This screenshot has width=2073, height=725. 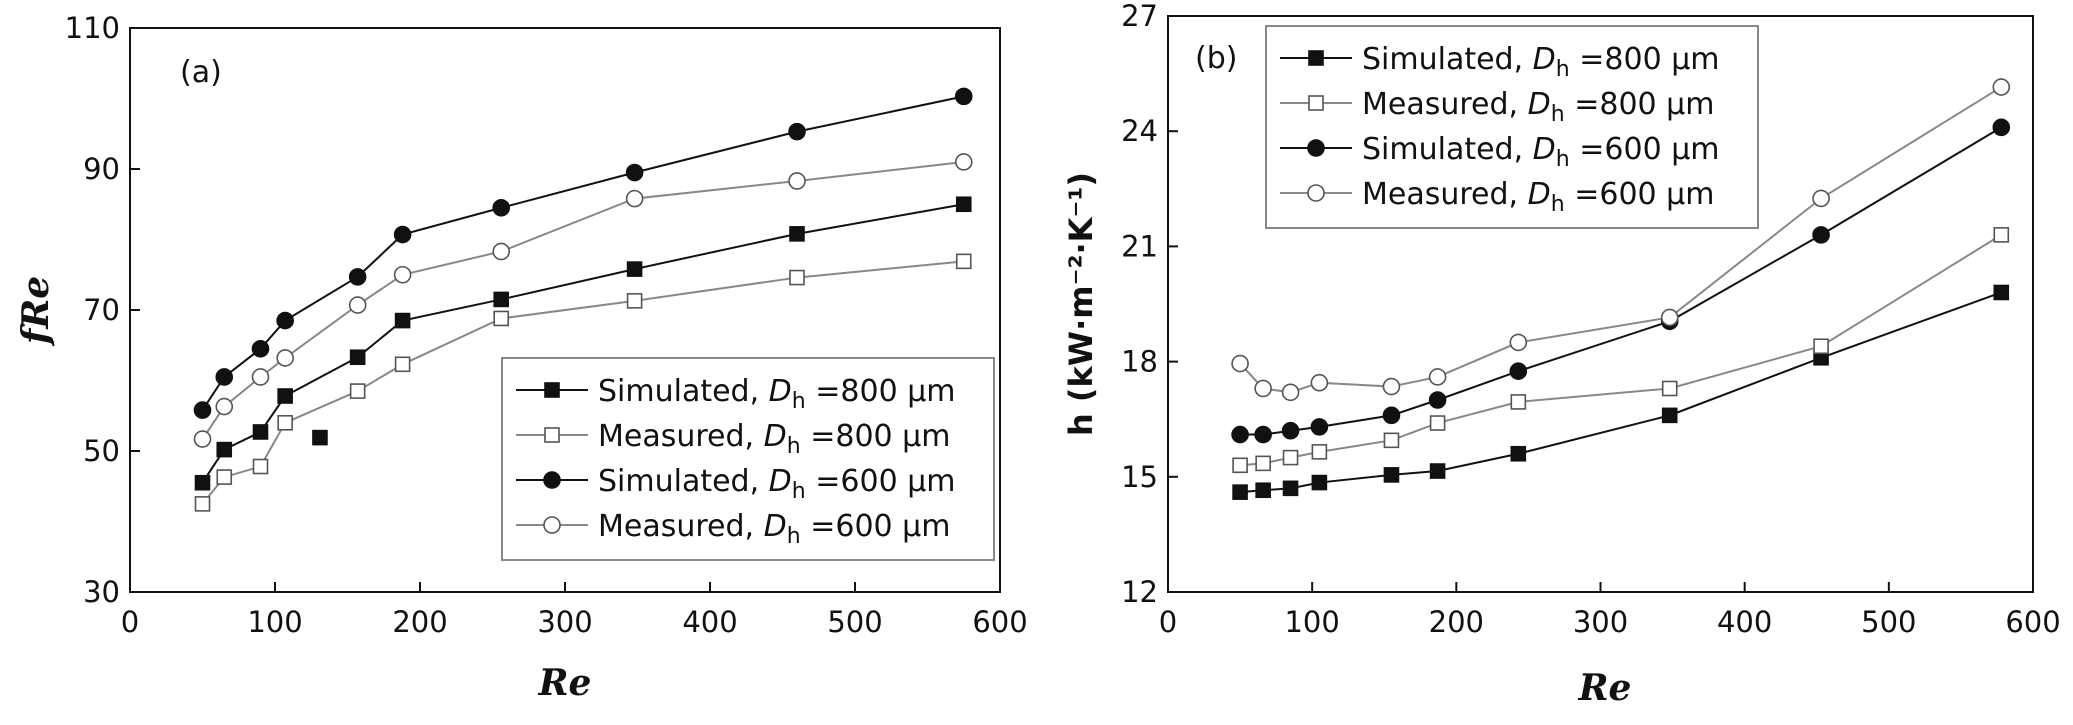 What do you see at coordinates (999, 622) in the screenshot?
I see `x-tick-label: 600` at bounding box center [999, 622].